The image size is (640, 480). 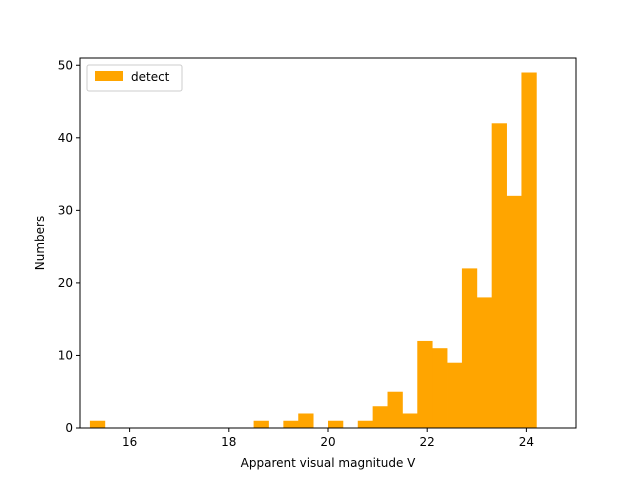 I want to click on y-tick-label: 10, so click(x=65, y=355).